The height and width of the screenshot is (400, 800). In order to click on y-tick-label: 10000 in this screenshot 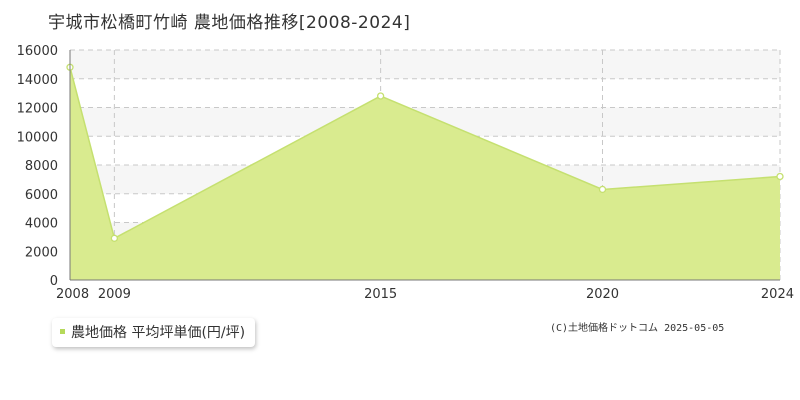, I will do `click(37, 137)`.